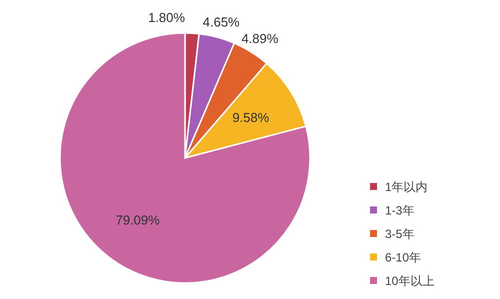 The width and height of the screenshot is (500, 299). What do you see at coordinates (251, 118) in the screenshot?
I see `data-label: 9.58%` at bounding box center [251, 118].